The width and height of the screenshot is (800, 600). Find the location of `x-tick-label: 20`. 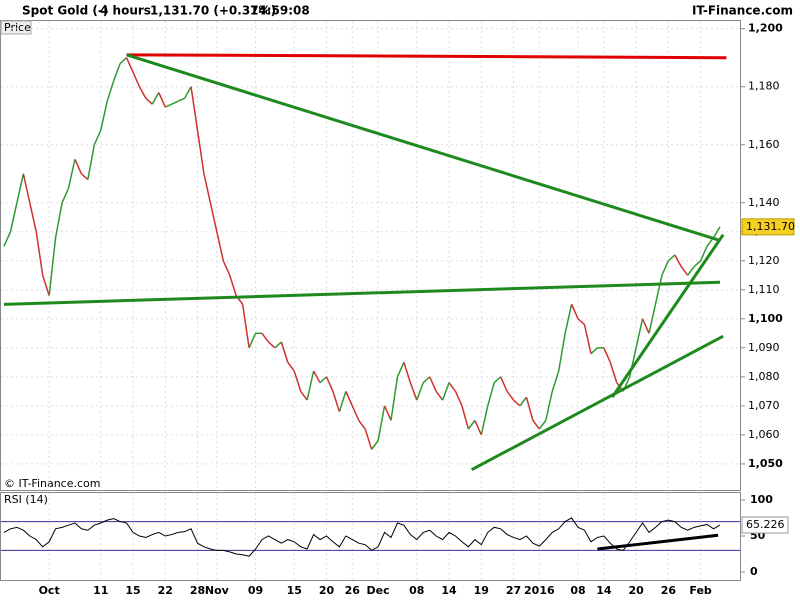

x-tick-label: 20 is located at coordinates (327, 590).